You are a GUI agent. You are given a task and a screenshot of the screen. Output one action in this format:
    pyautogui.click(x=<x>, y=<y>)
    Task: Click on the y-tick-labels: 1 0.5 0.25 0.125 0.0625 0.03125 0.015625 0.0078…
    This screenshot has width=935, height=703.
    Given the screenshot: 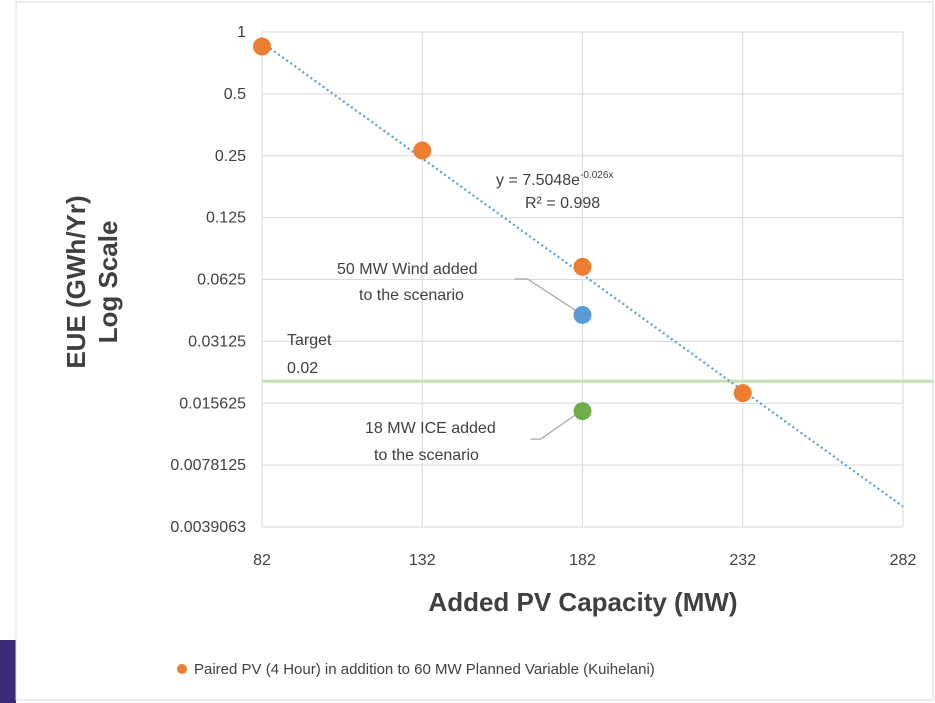 What is the action you would take?
    pyautogui.click(x=208, y=280)
    